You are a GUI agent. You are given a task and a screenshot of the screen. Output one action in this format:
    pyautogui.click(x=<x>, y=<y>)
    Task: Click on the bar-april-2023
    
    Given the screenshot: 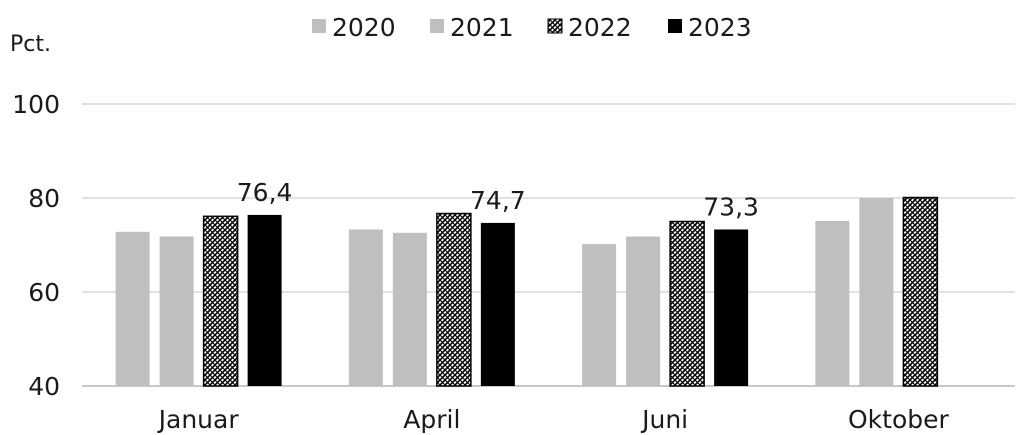 What is the action you would take?
    pyautogui.click(x=497, y=304)
    